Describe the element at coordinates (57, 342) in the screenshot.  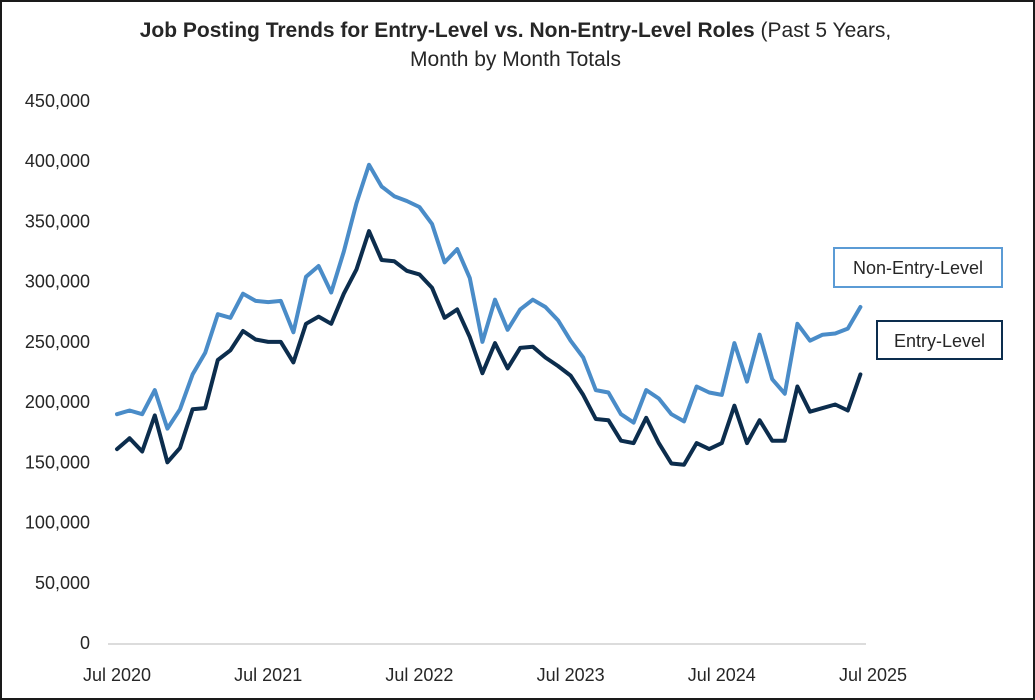
I see `y-tick-label: 250,000` at that location.